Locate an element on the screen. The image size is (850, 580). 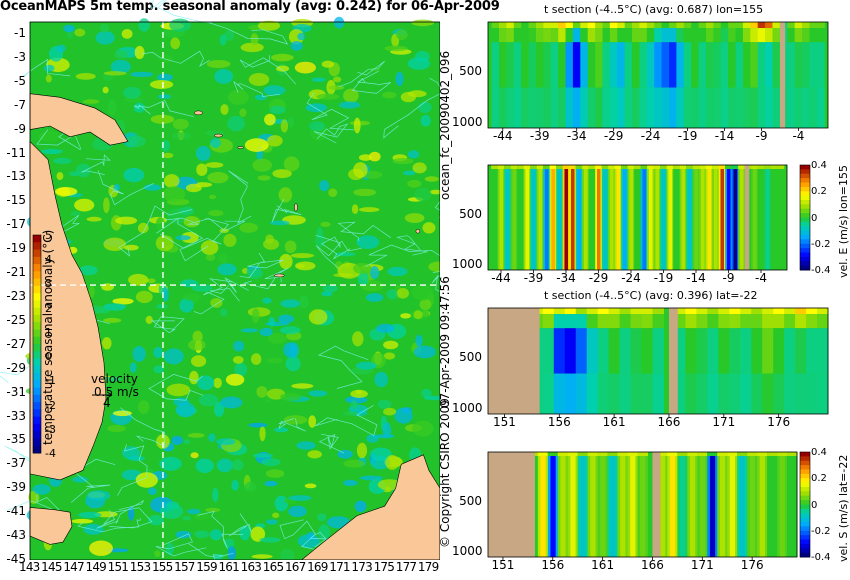
panel-frame is located at coordinates (637, 217).